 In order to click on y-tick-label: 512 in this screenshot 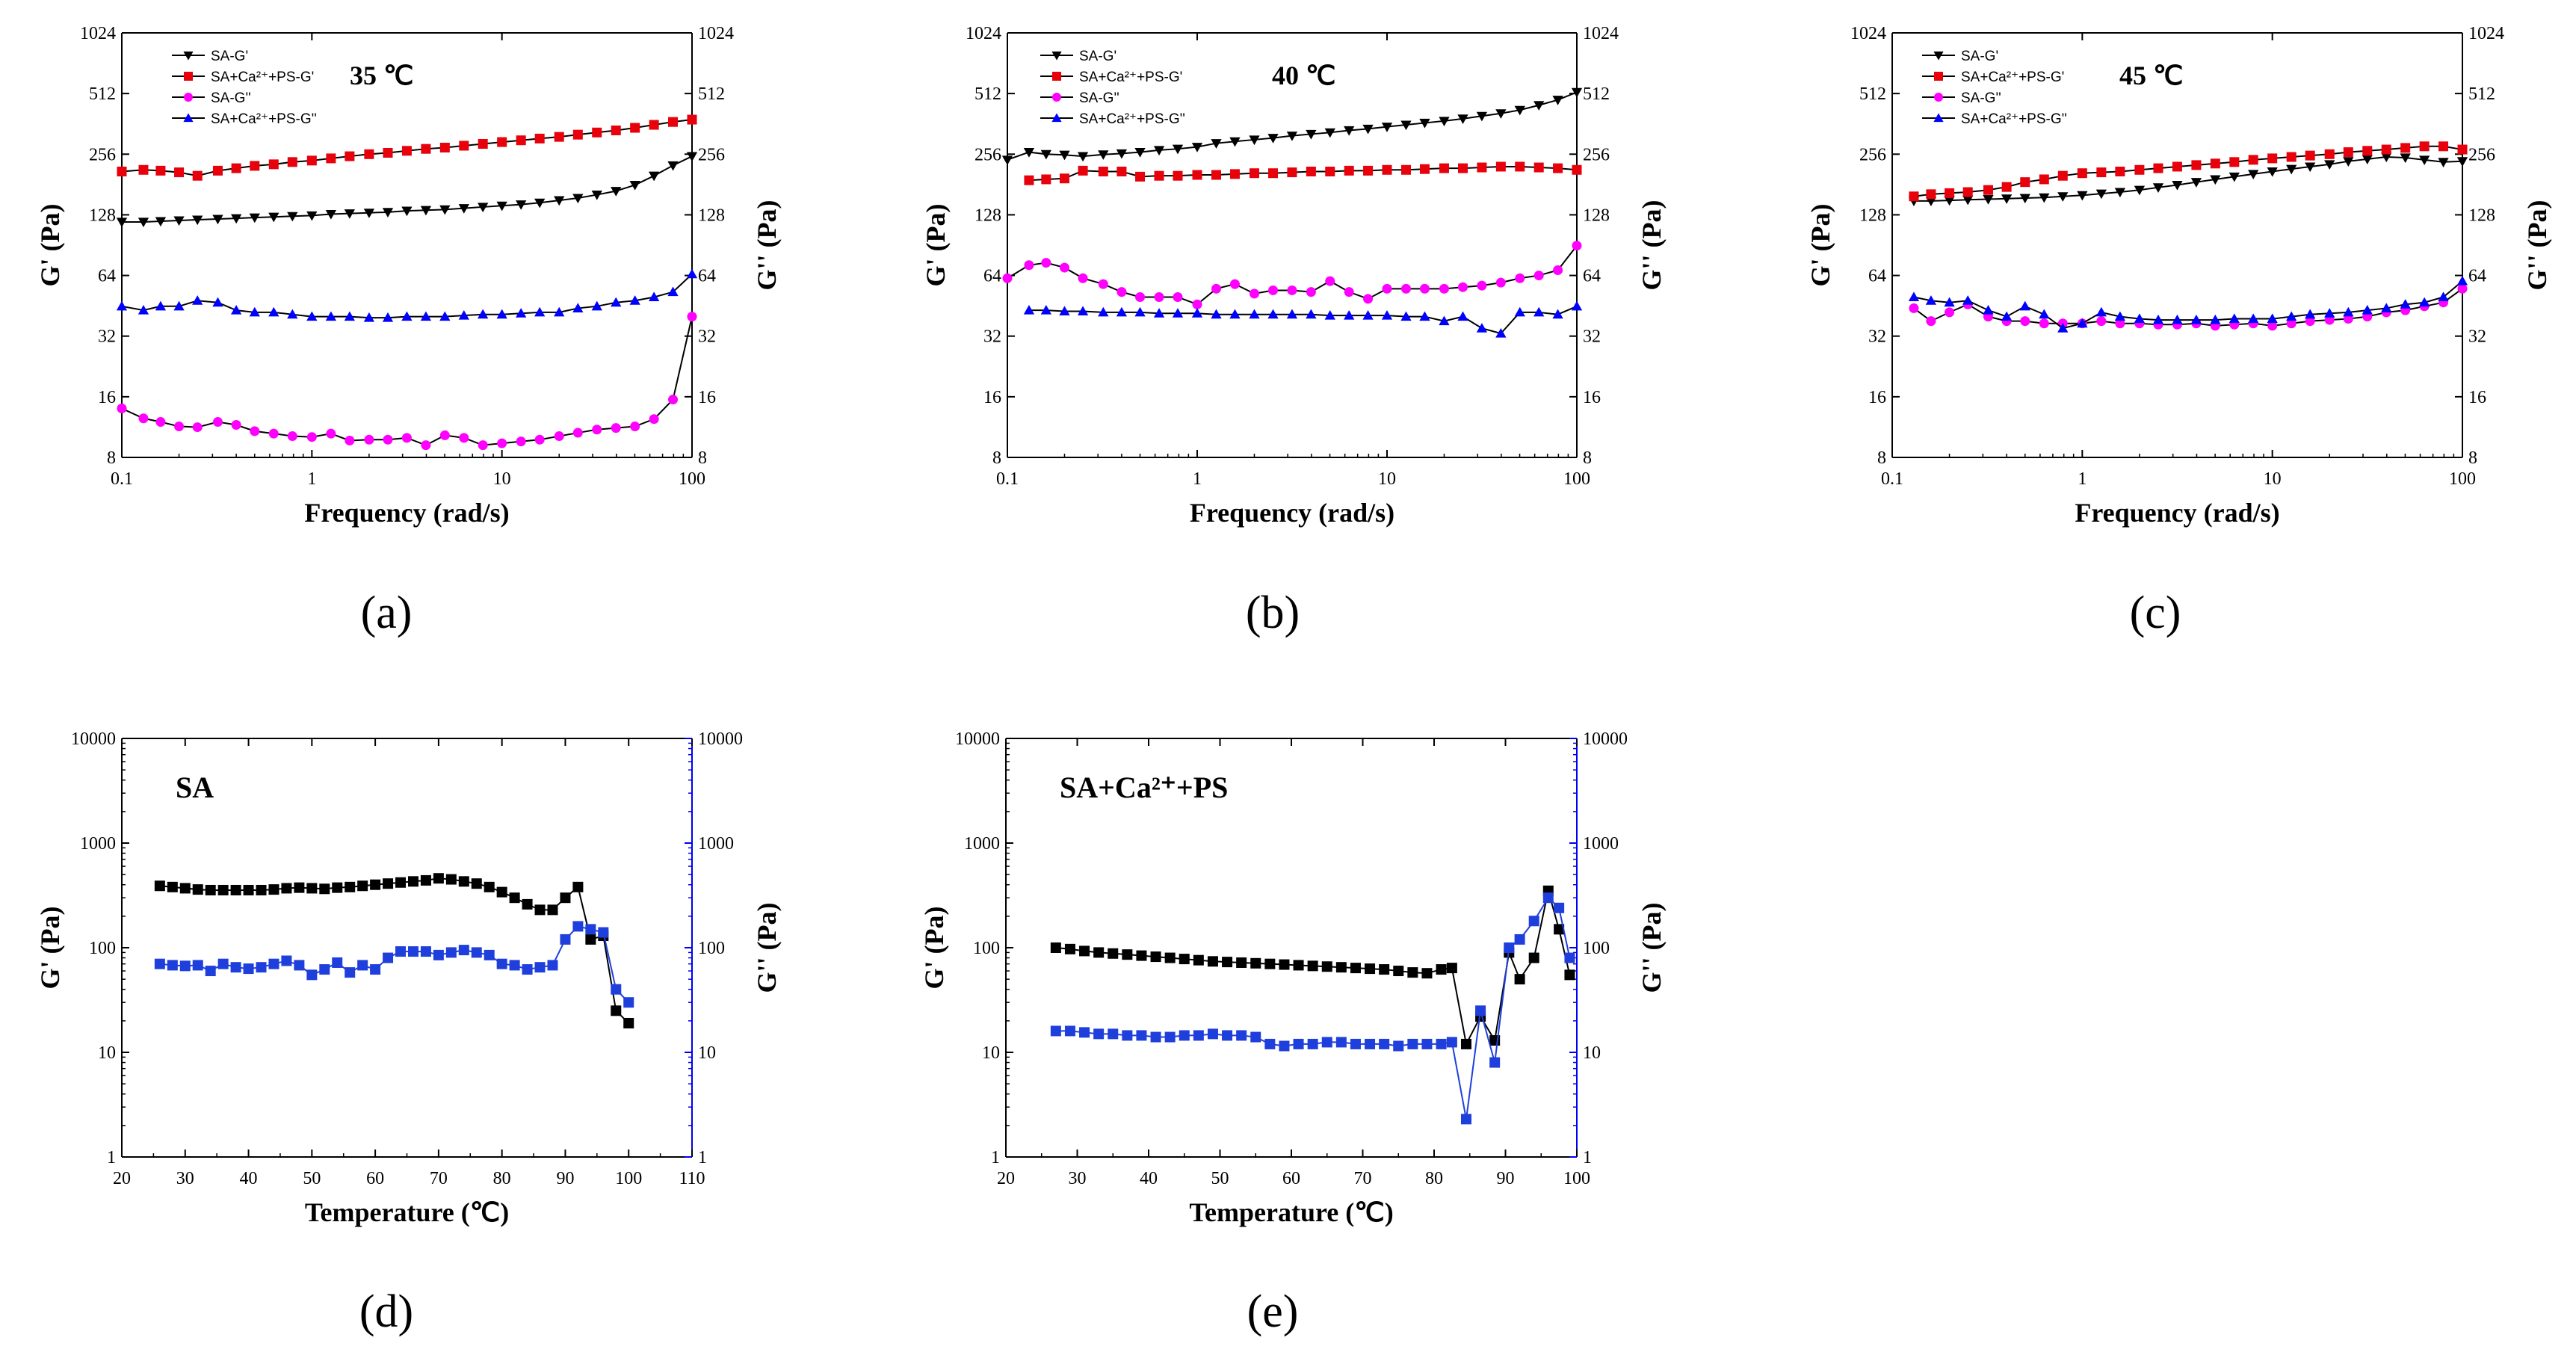, I will do `click(1873, 94)`.